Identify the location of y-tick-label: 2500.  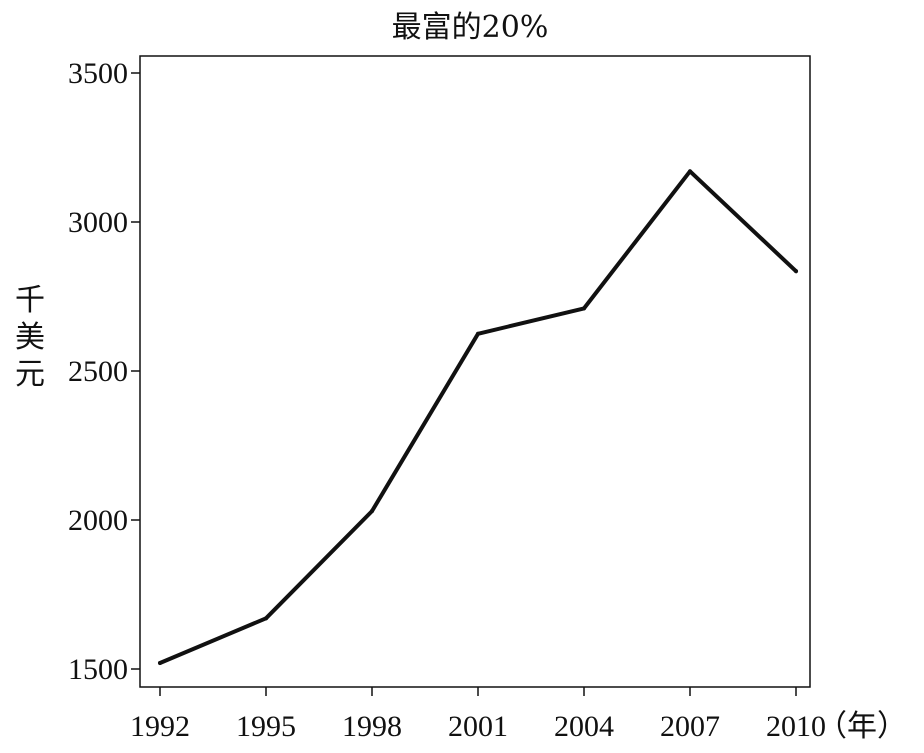
(98, 371).